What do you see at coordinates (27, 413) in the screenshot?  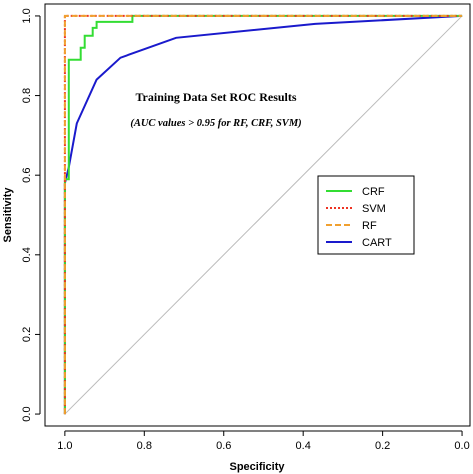 I see `y-tick-label: 0.0` at bounding box center [27, 413].